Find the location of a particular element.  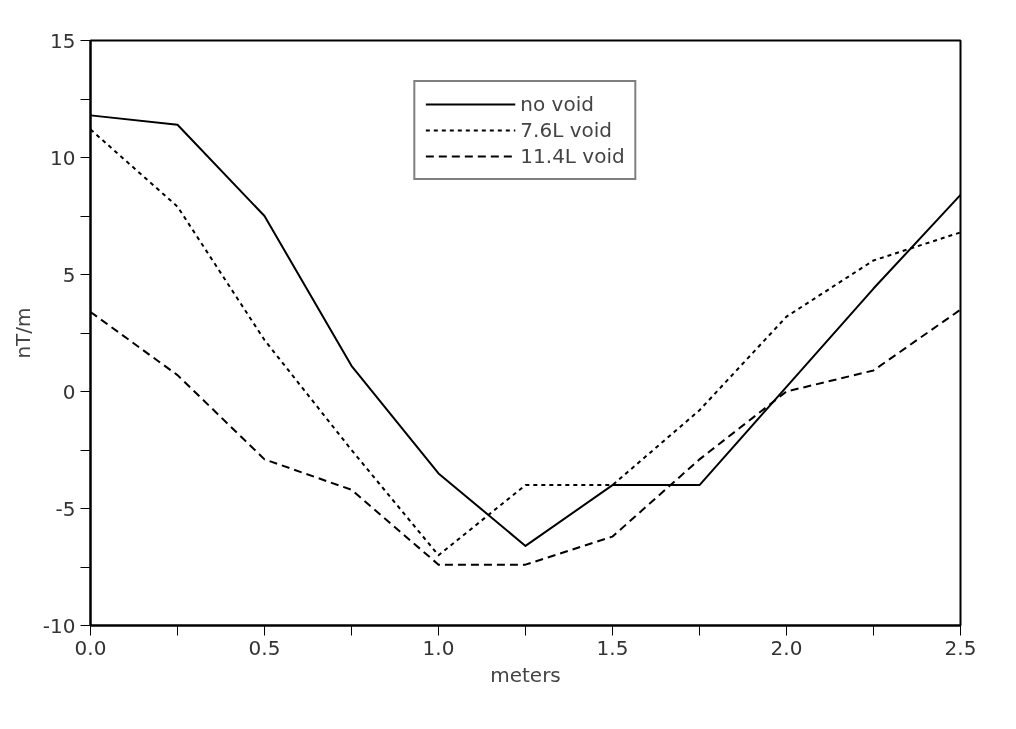

x-tick-label: 2.0 is located at coordinates (786, 647).